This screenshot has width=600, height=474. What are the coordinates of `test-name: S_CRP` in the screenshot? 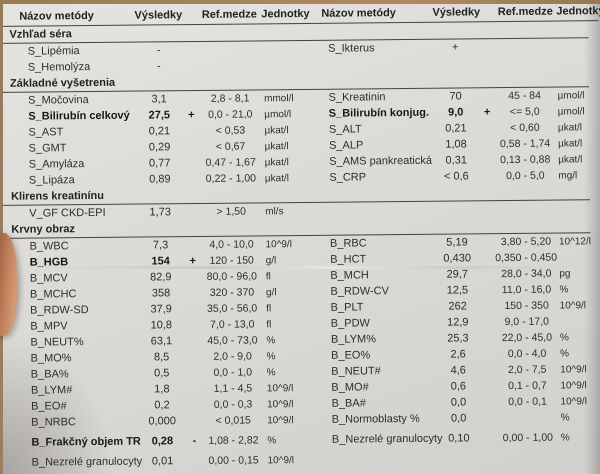 It's located at (348, 177).